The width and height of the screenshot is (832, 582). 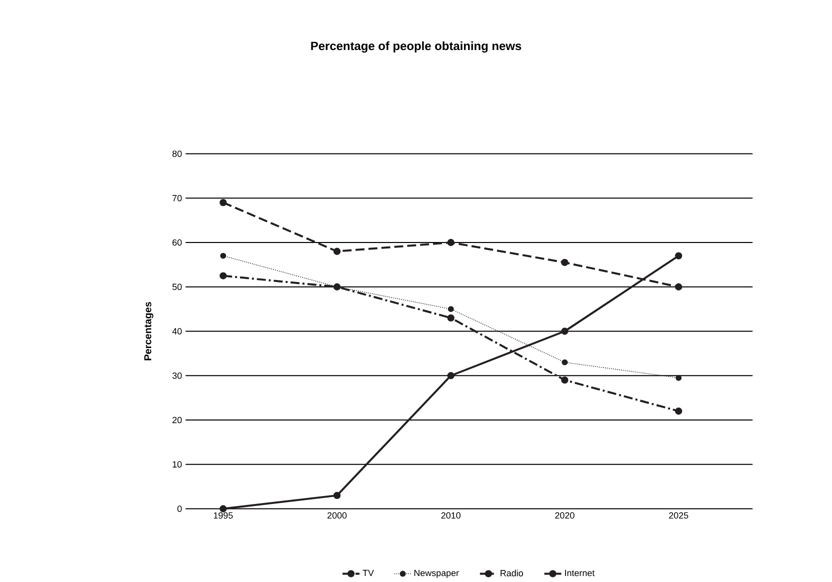 What do you see at coordinates (450, 515) in the screenshot?
I see `x-tick-label: 2010` at bounding box center [450, 515].